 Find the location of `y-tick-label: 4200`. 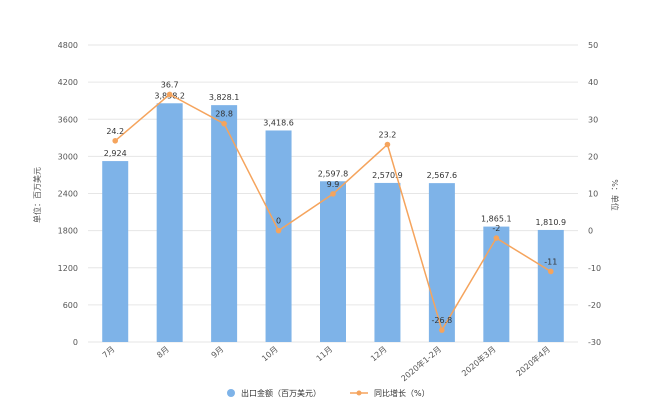

y-tick-label: 4200 is located at coordinates (68, 82).